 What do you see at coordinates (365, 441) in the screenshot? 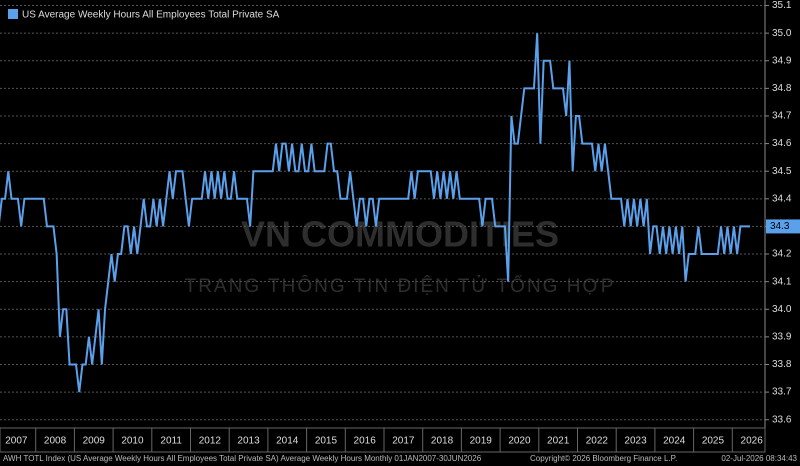
I see `x-tick-label: 2016` at bounding box center [365, 441].